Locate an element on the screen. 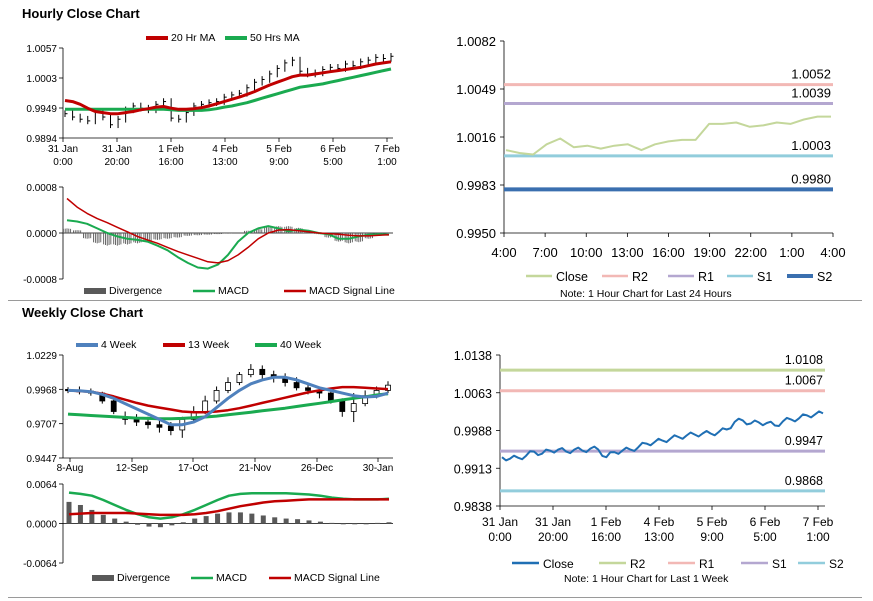 This screenshot has height=601, width=873. hourly-price-x-label: 4 Feb is located at coordinates (225, 149).